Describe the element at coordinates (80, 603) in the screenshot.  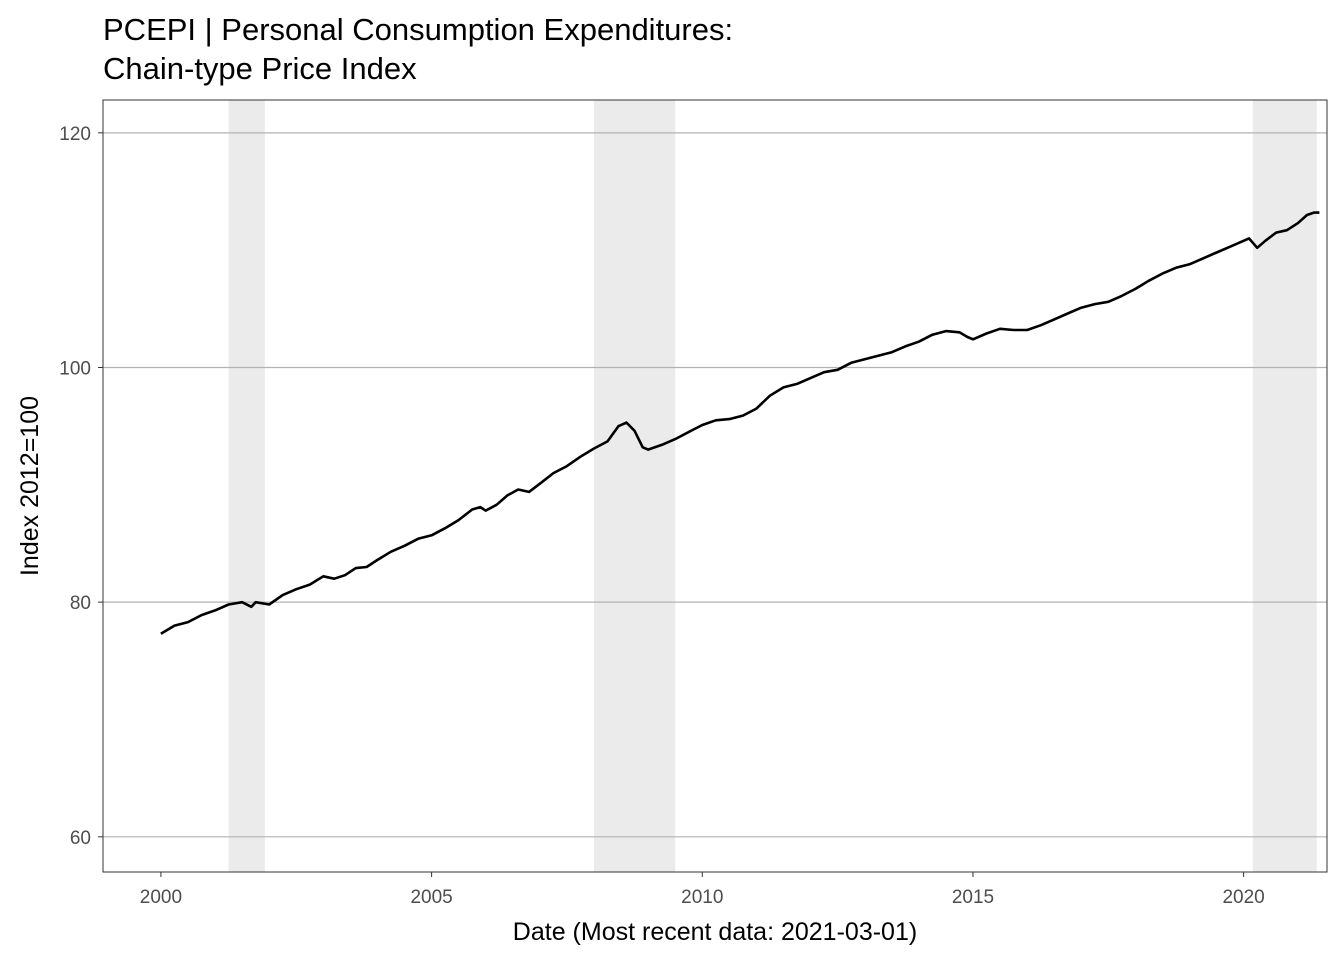
I see `y-tick-label-80: 80` at that location.